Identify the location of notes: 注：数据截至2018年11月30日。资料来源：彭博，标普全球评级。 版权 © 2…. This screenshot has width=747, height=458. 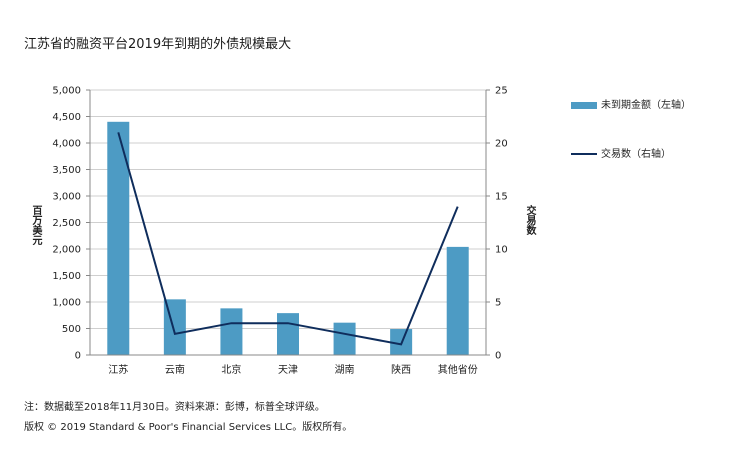
(188, 418).